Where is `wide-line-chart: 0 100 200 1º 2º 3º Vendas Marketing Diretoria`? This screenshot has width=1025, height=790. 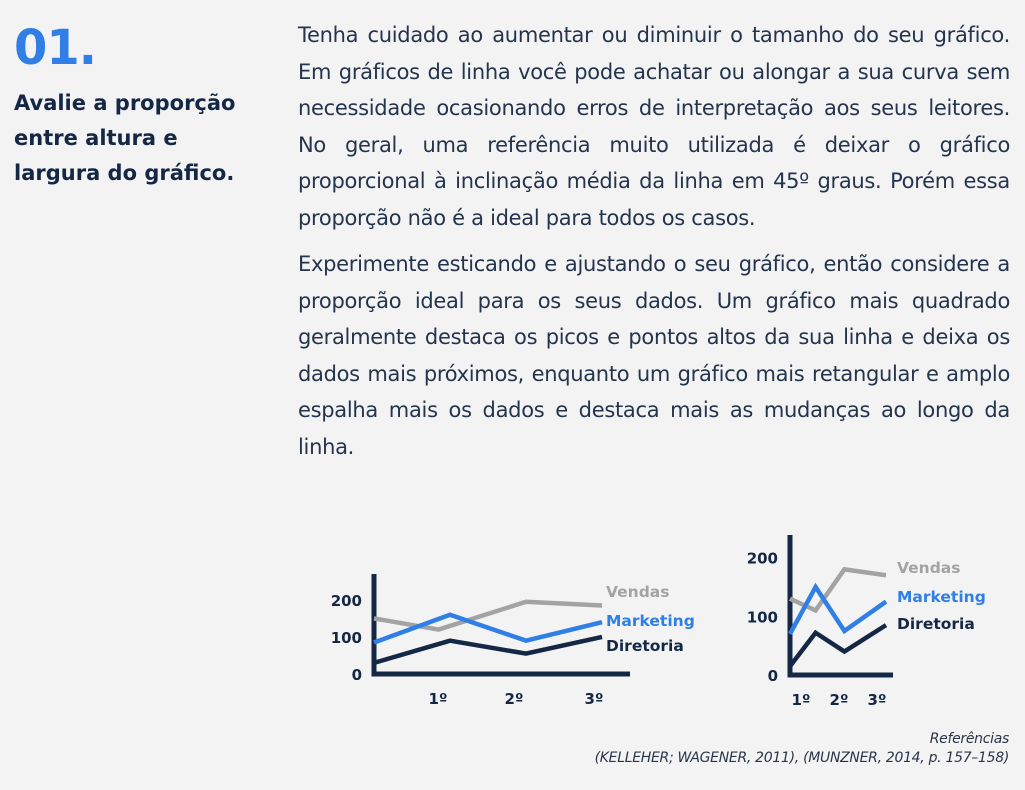
wide-line-chart: 0 100 200 1º 2º 3º Vendas Marketing Diretoria is located at coordinates (513, 641).